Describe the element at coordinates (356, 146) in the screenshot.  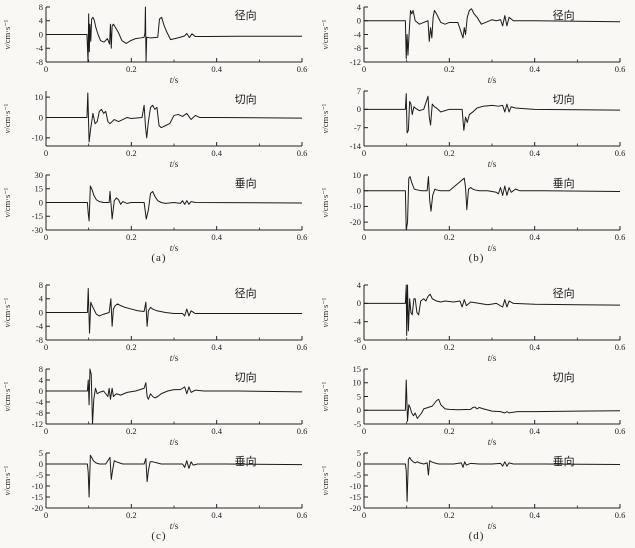
I see `y-tick-label: -14` at that location.